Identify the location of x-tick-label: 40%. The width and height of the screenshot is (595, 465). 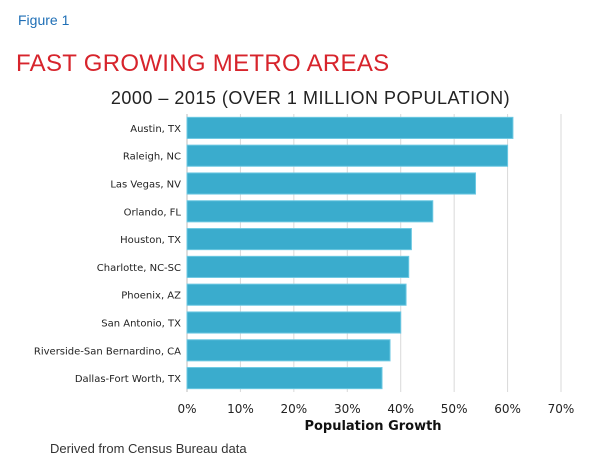
(400, 409).